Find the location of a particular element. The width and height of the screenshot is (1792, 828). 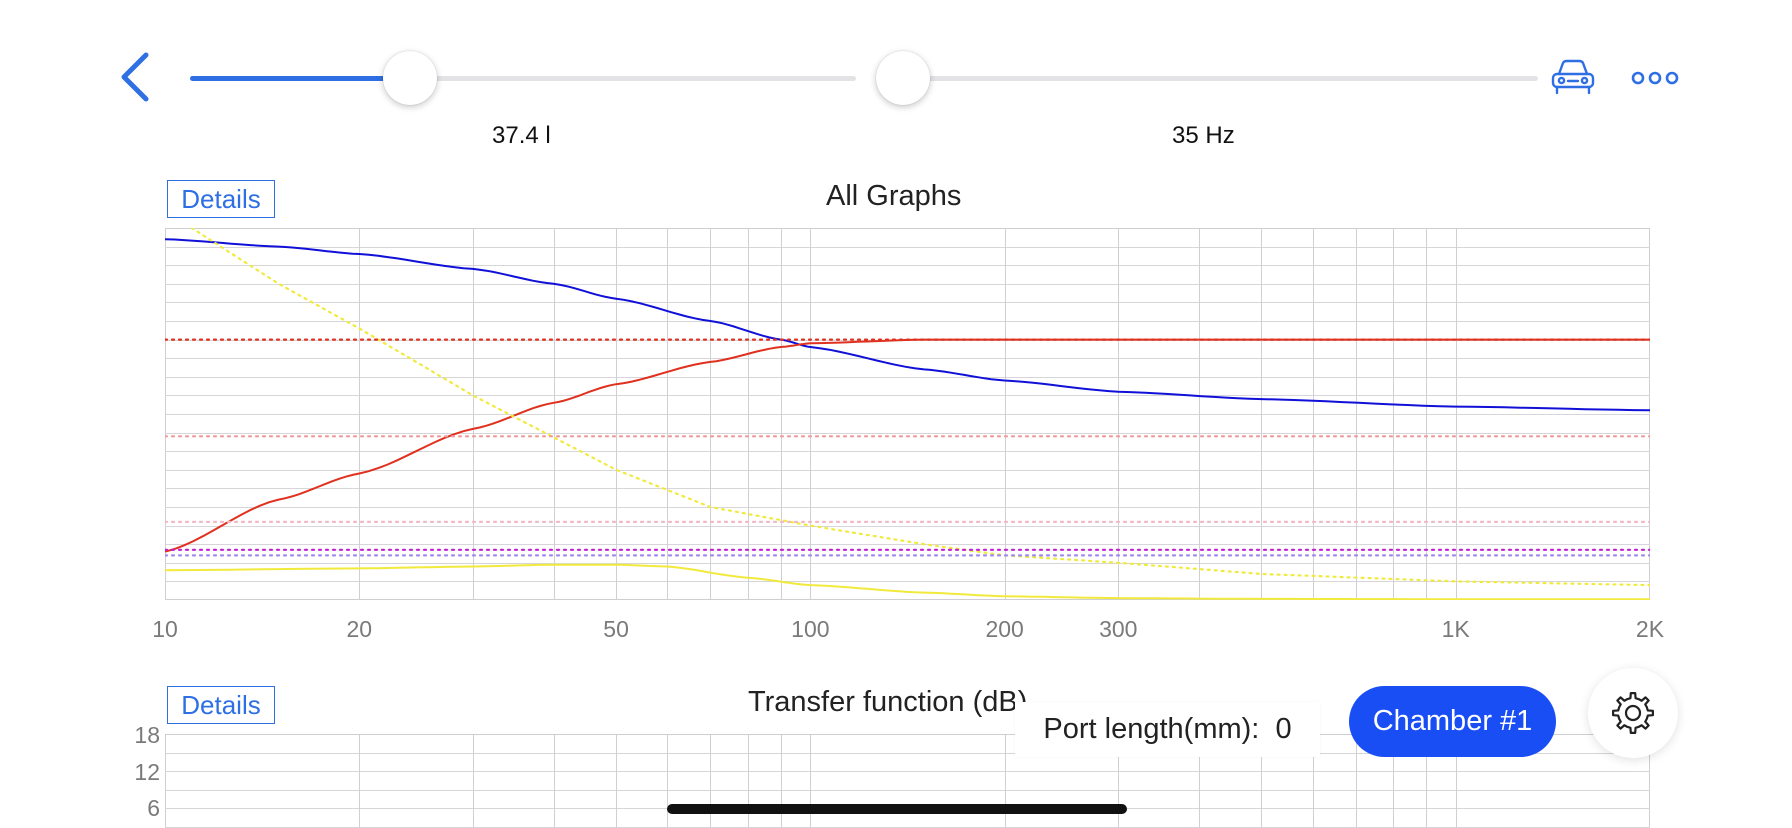

x-tick-label: 10 is located at coordinates (165, 629).